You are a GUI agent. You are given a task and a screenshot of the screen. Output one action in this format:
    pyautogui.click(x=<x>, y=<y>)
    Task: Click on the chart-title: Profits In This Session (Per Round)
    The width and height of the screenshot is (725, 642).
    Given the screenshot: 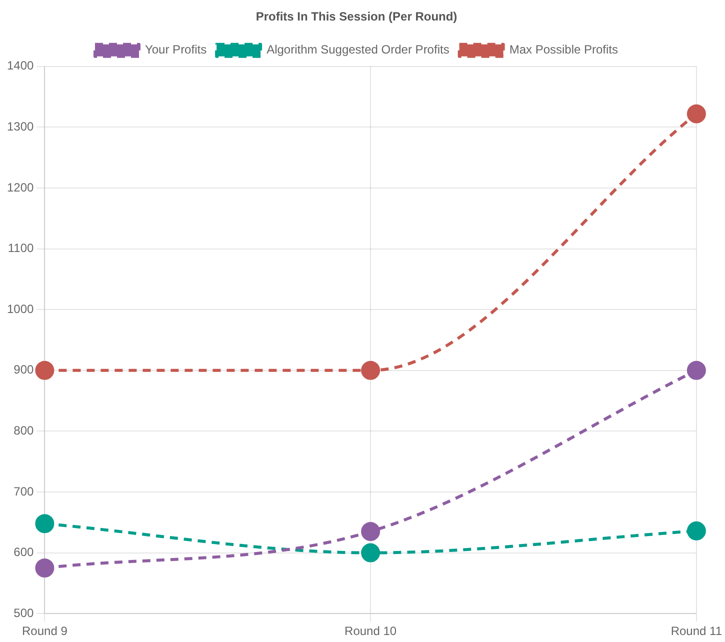 What is the action you would take?
    pyautogui.click(x=357, y=17)
    